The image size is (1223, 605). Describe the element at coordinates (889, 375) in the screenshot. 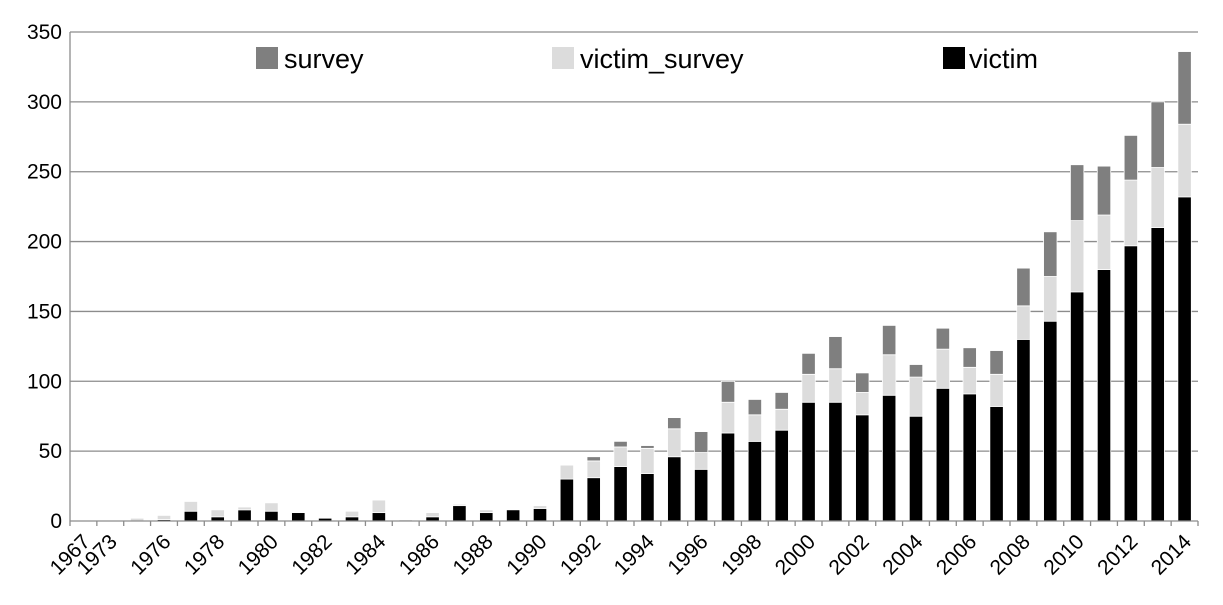

I see `bar-victim-survey-2003` at that location.